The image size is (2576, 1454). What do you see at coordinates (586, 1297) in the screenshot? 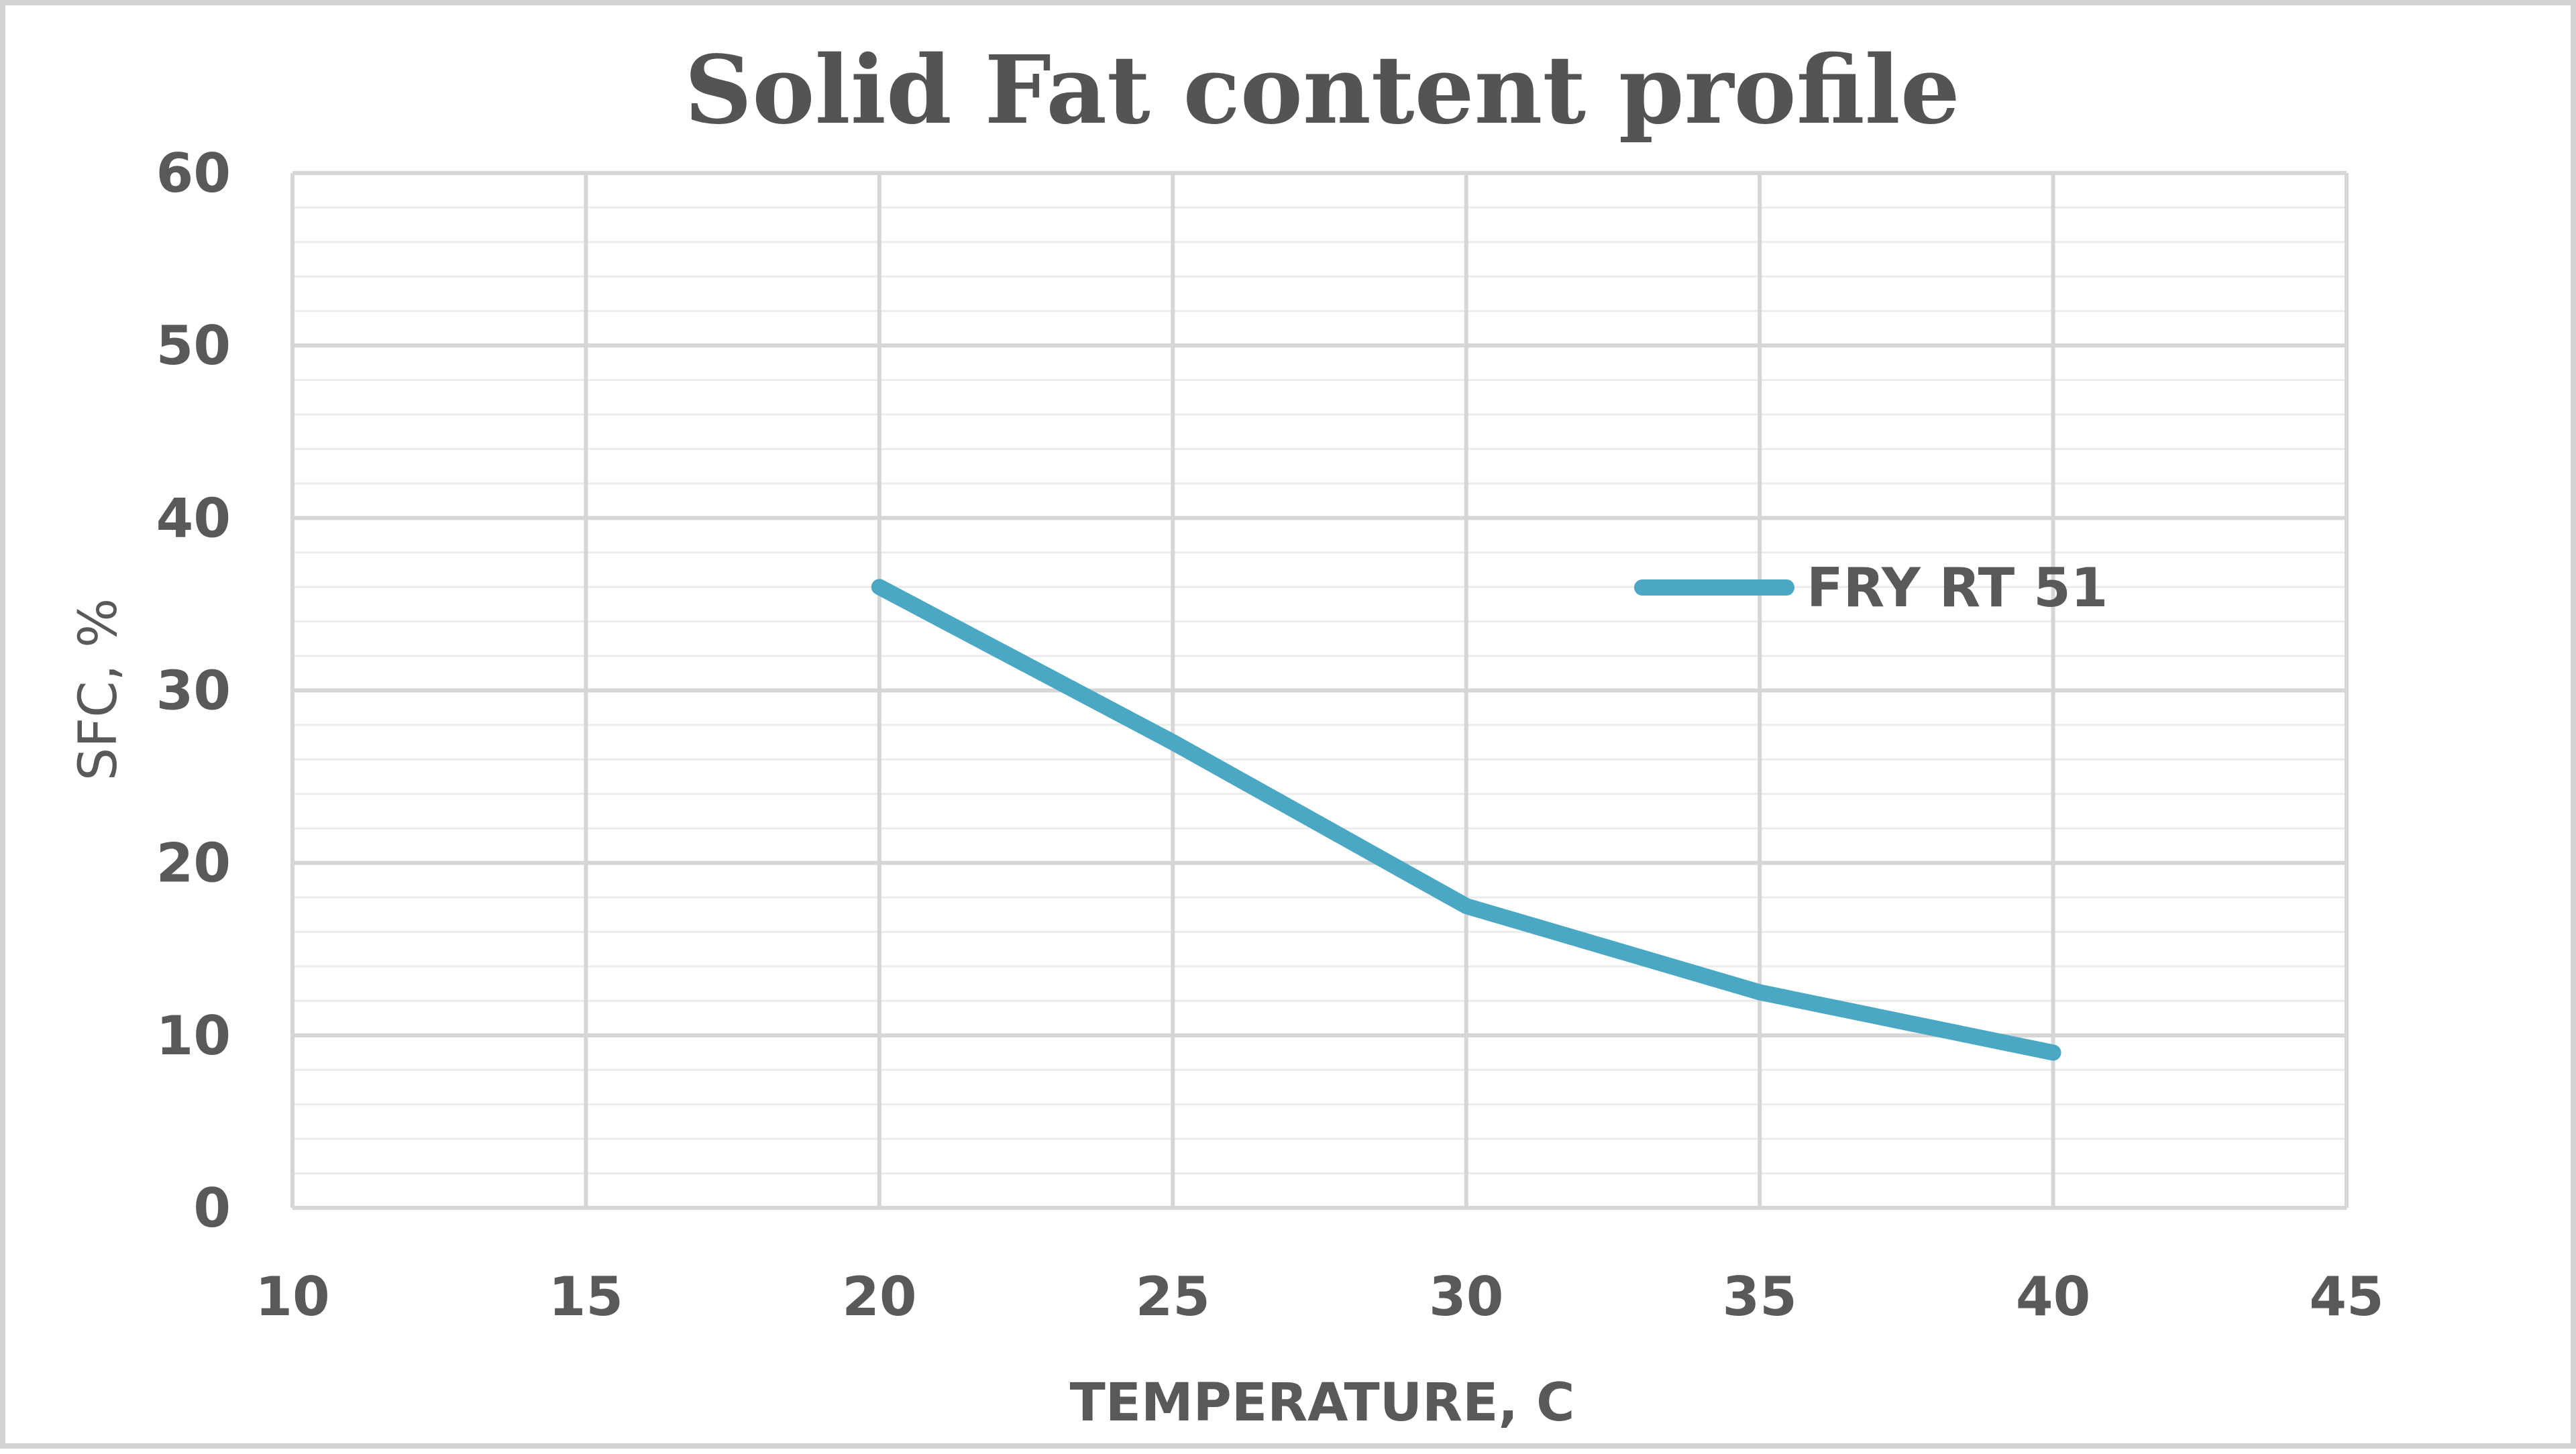
I see `x-tick-label: 15` at bounding box center [586, 1297].